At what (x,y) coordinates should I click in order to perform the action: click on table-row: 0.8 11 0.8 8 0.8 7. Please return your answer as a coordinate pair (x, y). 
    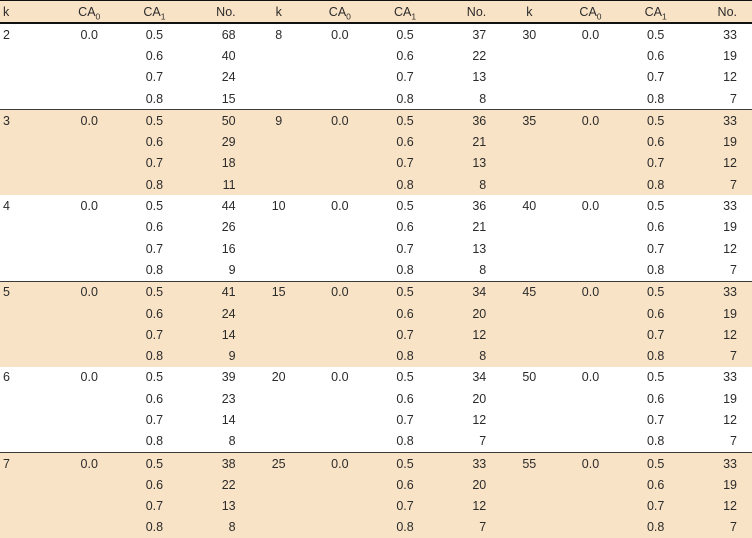
    Looking at the image, I should click on (376, 185).